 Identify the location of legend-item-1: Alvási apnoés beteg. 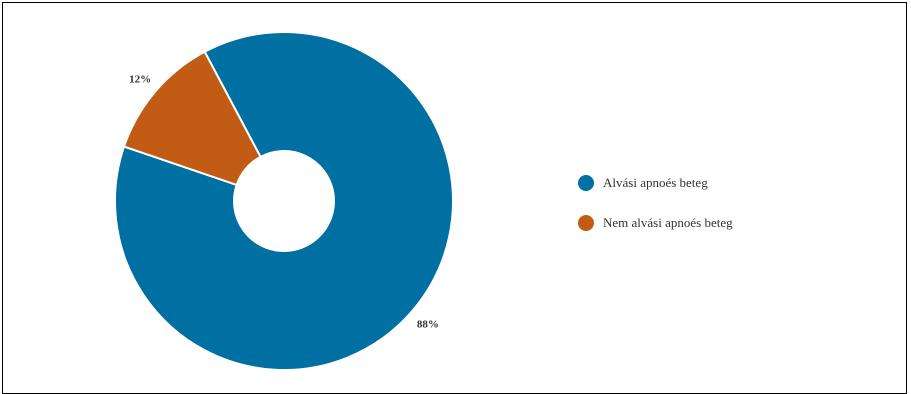
(643, 183).